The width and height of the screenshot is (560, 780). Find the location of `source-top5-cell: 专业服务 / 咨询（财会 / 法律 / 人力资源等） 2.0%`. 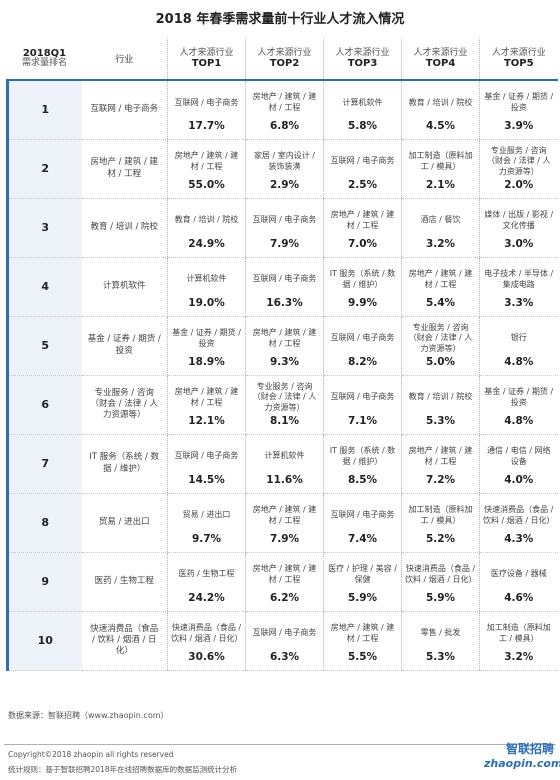

source-top5-cell: 专业服务 / 咨询（财会 / 法律 / 人力资源等） 2.0% is located at coordinates (518, 169).